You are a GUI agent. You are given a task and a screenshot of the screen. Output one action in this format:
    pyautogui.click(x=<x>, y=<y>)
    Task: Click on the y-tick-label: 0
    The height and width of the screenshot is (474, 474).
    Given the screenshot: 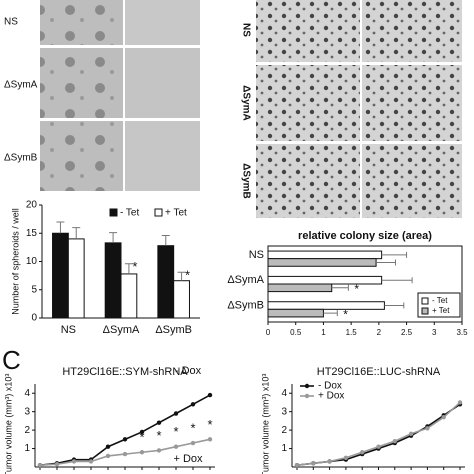 What is the action you would take?
    pyautogui.click(x=34, y=318)
    